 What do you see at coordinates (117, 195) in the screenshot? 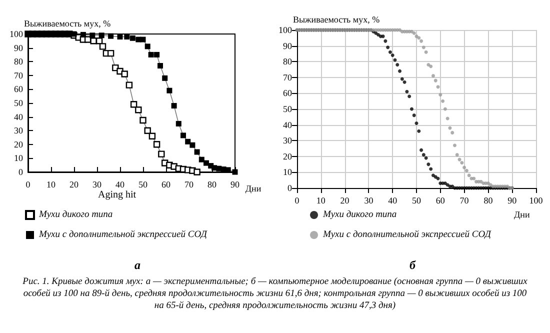
I see `text: Aging hit` at bounding box center [117, 195].